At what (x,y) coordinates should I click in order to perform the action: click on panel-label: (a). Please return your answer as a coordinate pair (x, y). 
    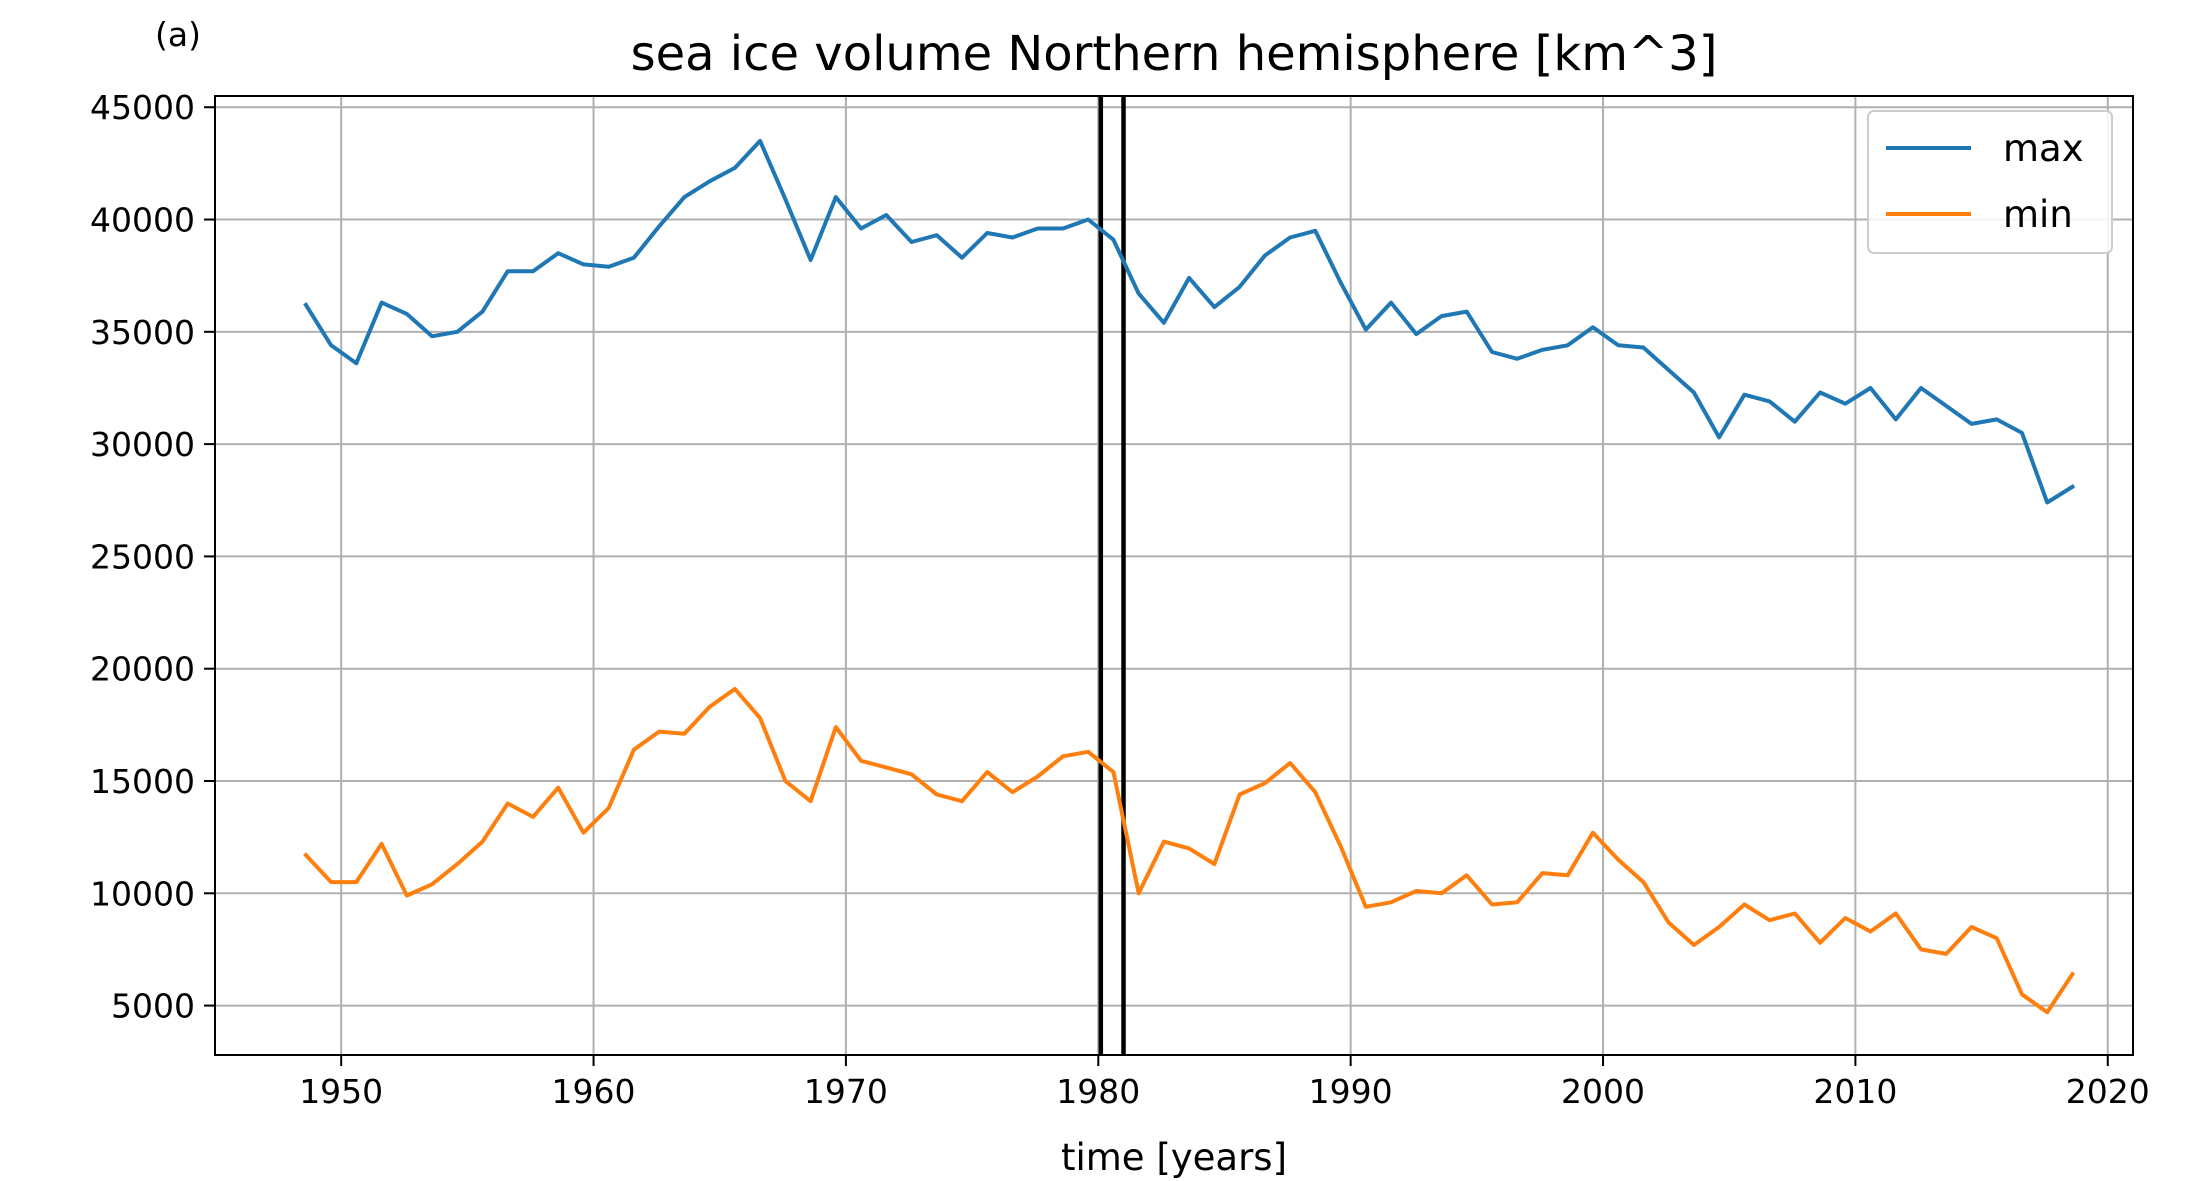
    Looking at the image, I should click on (178, 34).